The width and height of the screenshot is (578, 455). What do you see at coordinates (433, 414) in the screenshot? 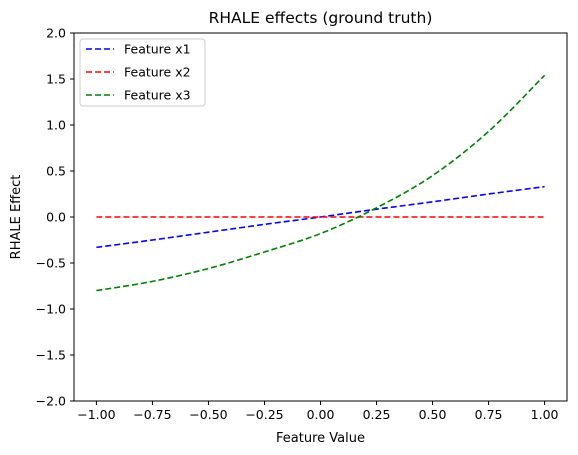
I see `x-tick-label: 0.50` at bounding box center [433, 414].